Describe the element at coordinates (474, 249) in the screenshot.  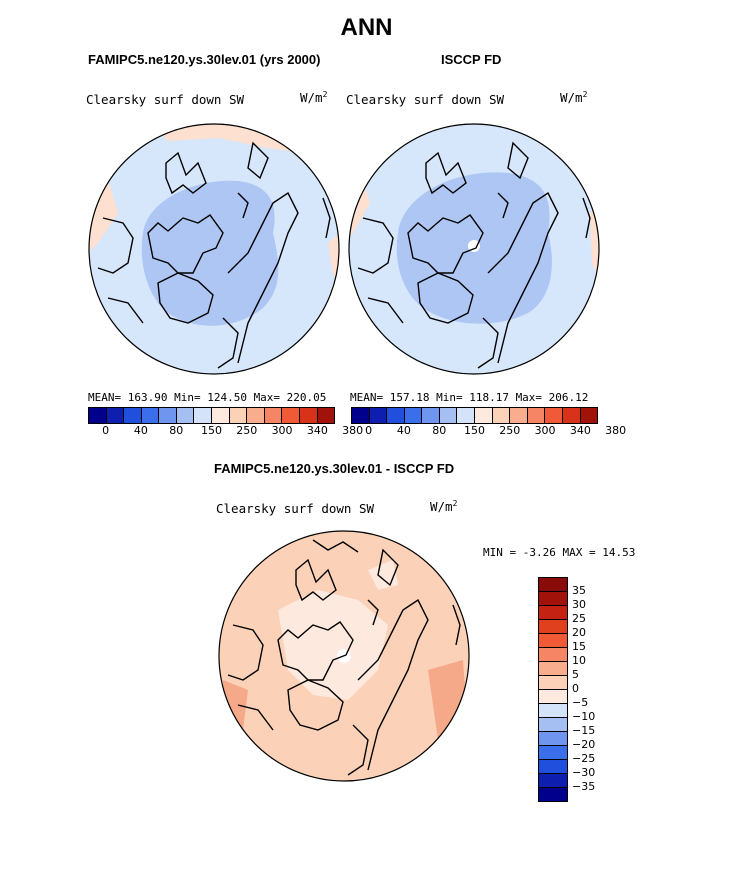
I see `right-polar-map` at that location.